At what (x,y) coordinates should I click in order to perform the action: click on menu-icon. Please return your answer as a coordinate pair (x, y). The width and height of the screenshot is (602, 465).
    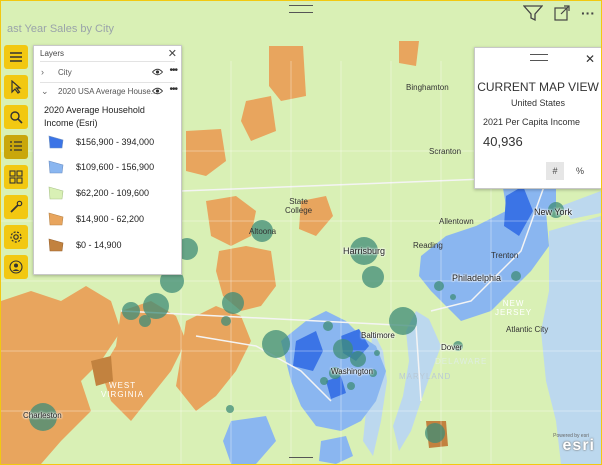
    Looking at the image, I should click on (16, 57).